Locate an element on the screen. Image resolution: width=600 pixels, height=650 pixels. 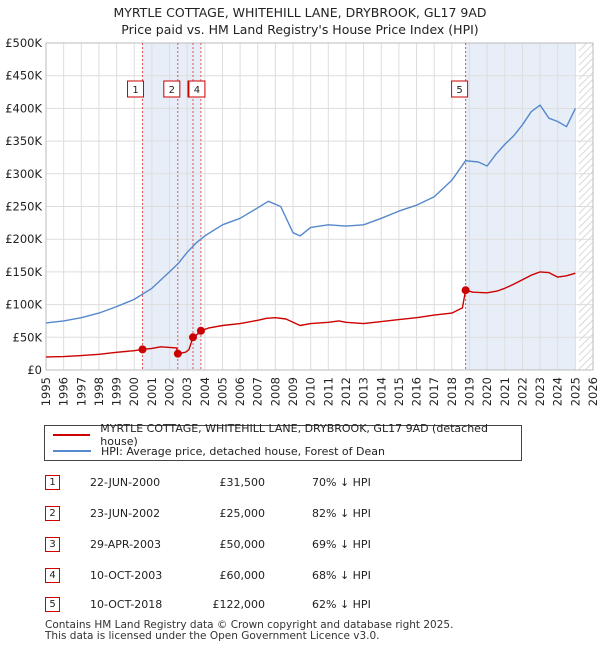
sale-number-badge: 4 is located at coordinates (52, 575).